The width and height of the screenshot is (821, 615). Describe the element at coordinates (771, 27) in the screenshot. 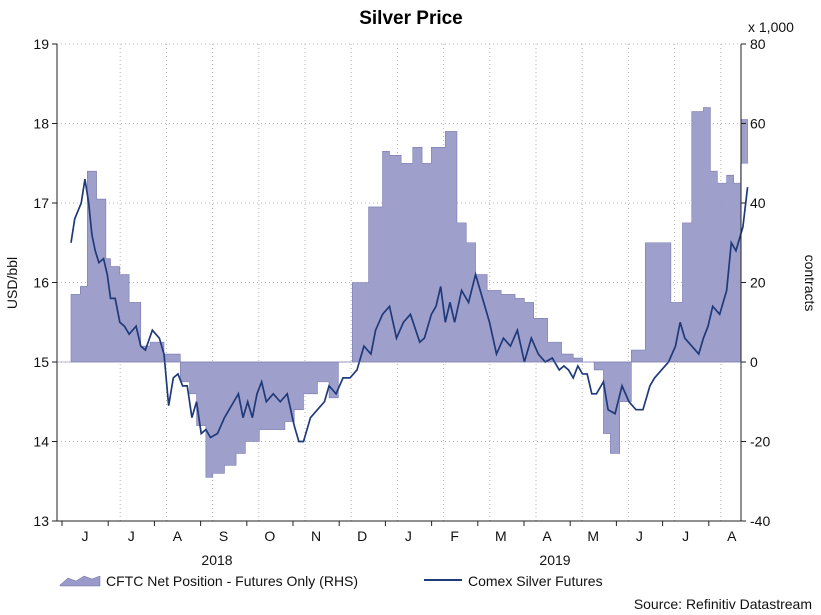

I see `y2-multiplier-label: x 1,000` at that location.